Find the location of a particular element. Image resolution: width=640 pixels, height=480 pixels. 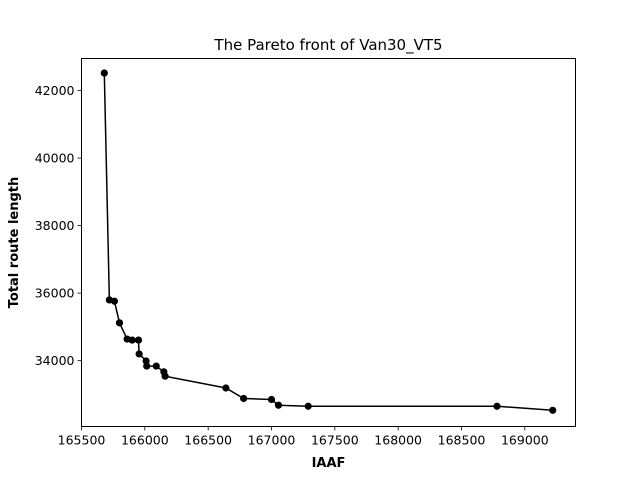

y-tick-label: 38000 is located at coordinates (55, 225).